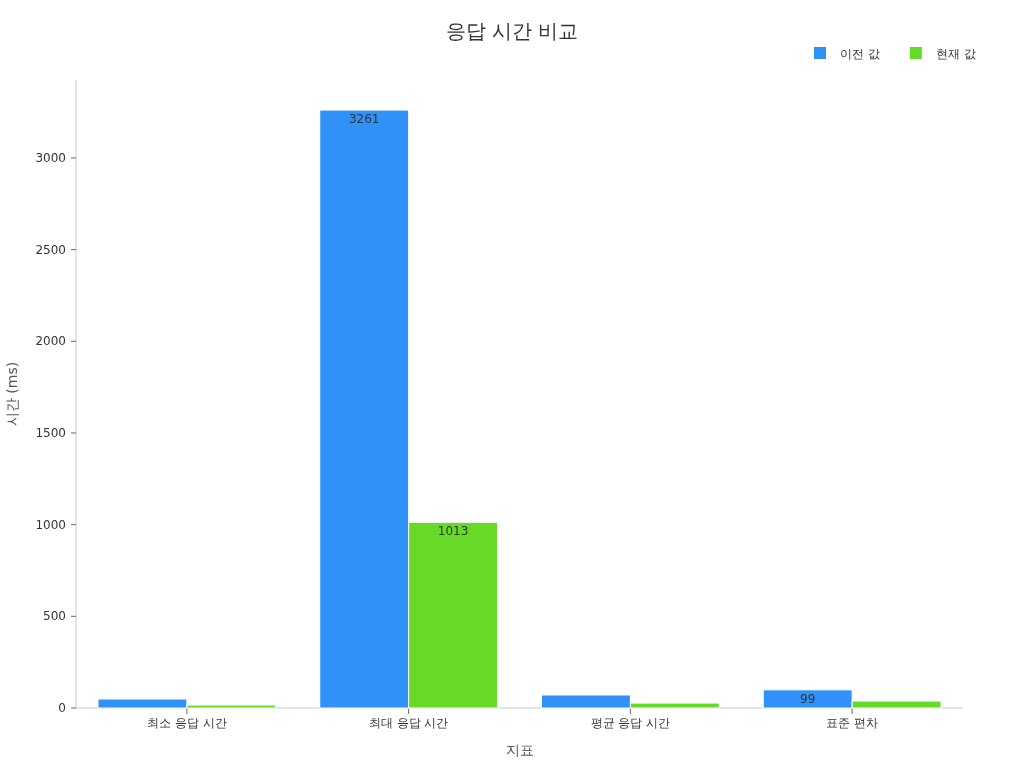 This screenshot has width=1024, height=768. Describe the element at coordinates (852, 723) in the screenshot. I see `x-tick-label: 표준 편차` at that location.